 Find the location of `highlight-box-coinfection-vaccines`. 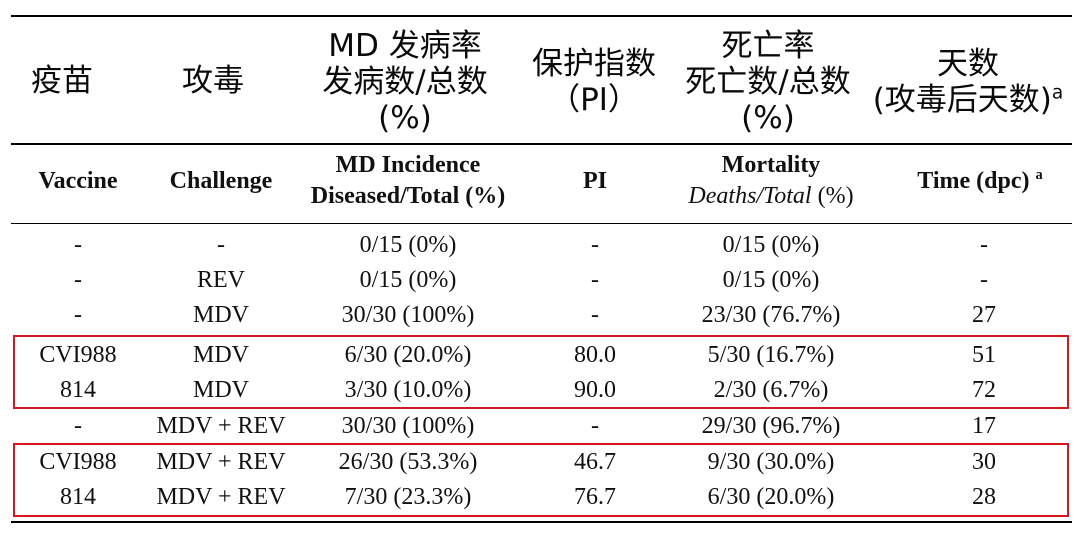

highlight-box-coinfection-vaccines is located at coordinates (541, 480).